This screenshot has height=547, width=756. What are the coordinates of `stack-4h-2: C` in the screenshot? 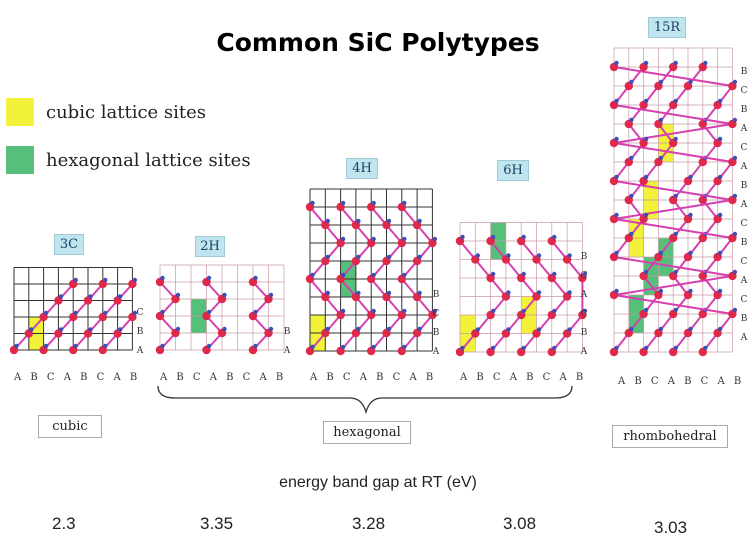 It's located at (436, 314).